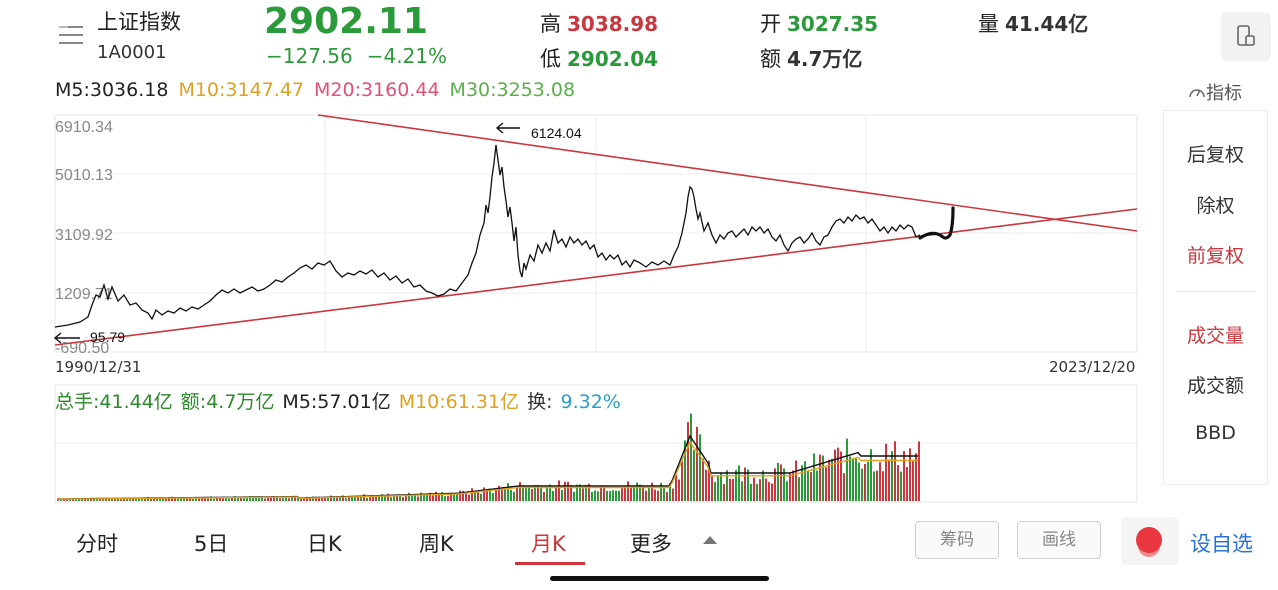  I want to click on tab-daily-k: 日K, so click(324, 544).